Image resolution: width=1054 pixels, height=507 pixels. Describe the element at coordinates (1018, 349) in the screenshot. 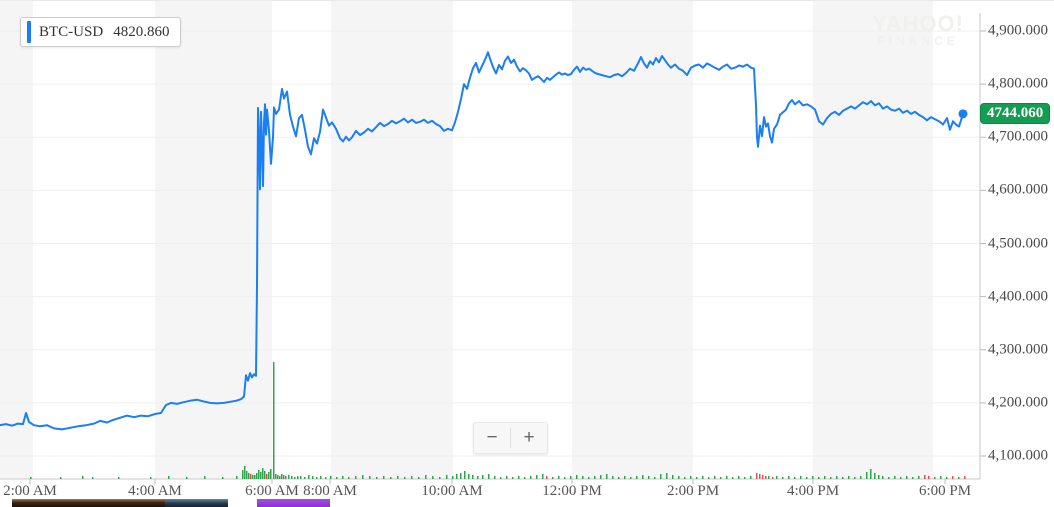

I see `y-axis-label: 4,300.000` at that location.